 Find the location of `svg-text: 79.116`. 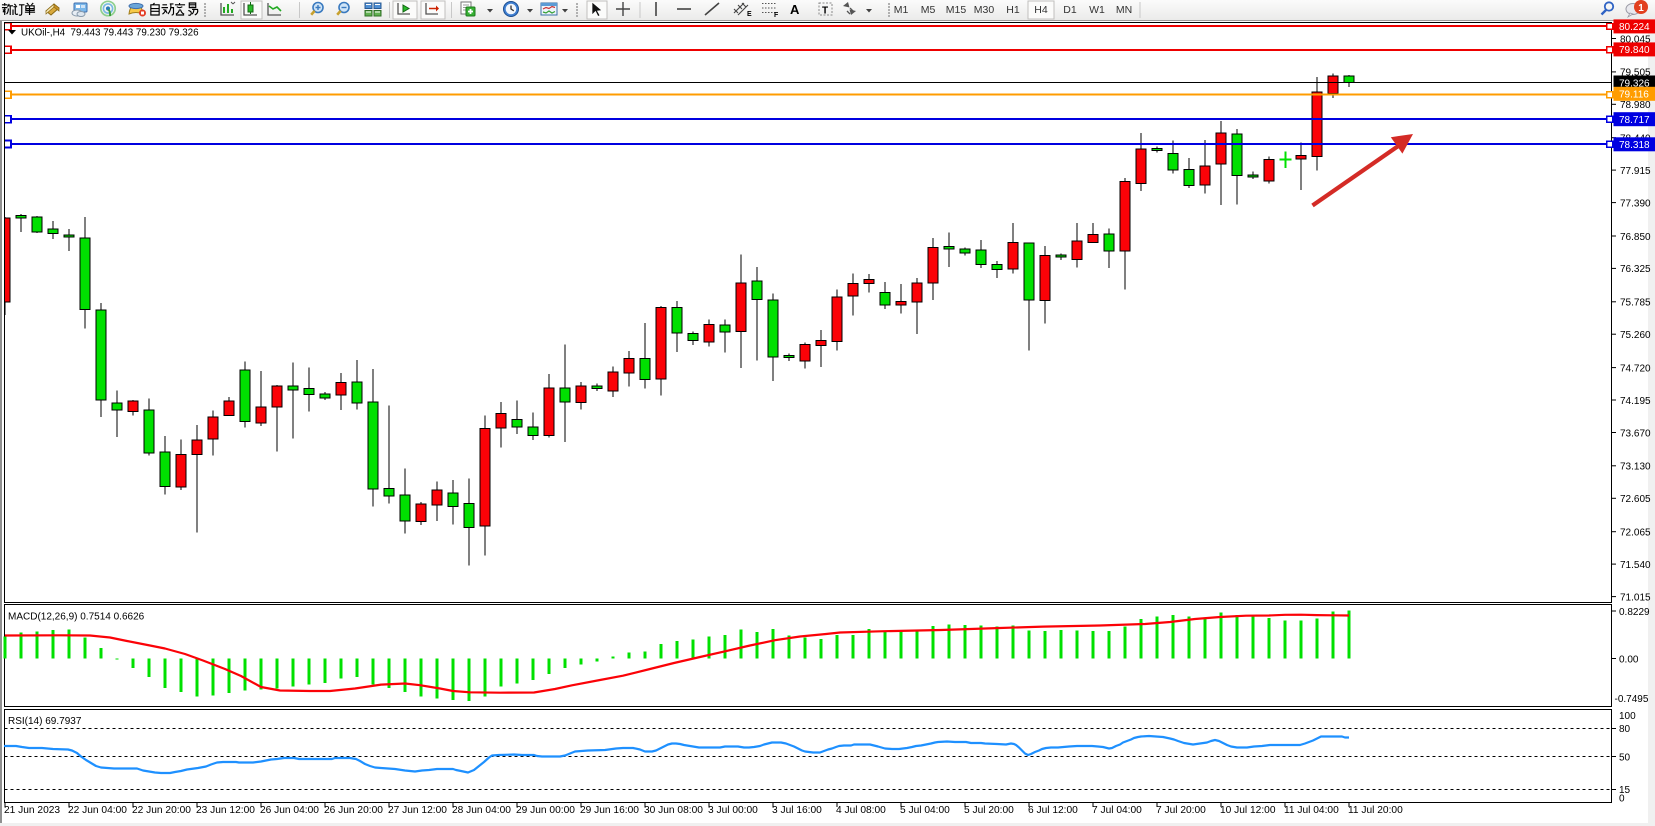

svg-text: 79.116 is located at coordinates (1634, 95).